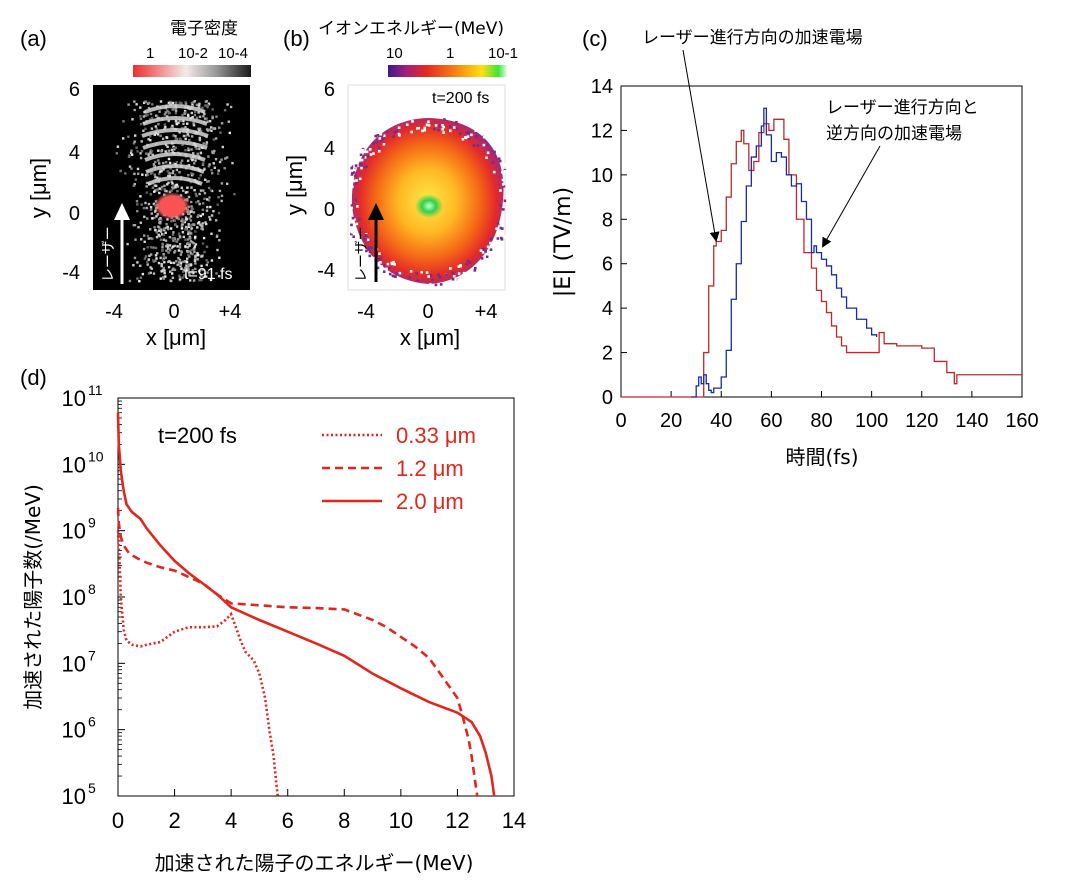 This screenshot has width=1066, height=894. I want to click on panel-d-ytick-exponent: 10, so click(96, 456).